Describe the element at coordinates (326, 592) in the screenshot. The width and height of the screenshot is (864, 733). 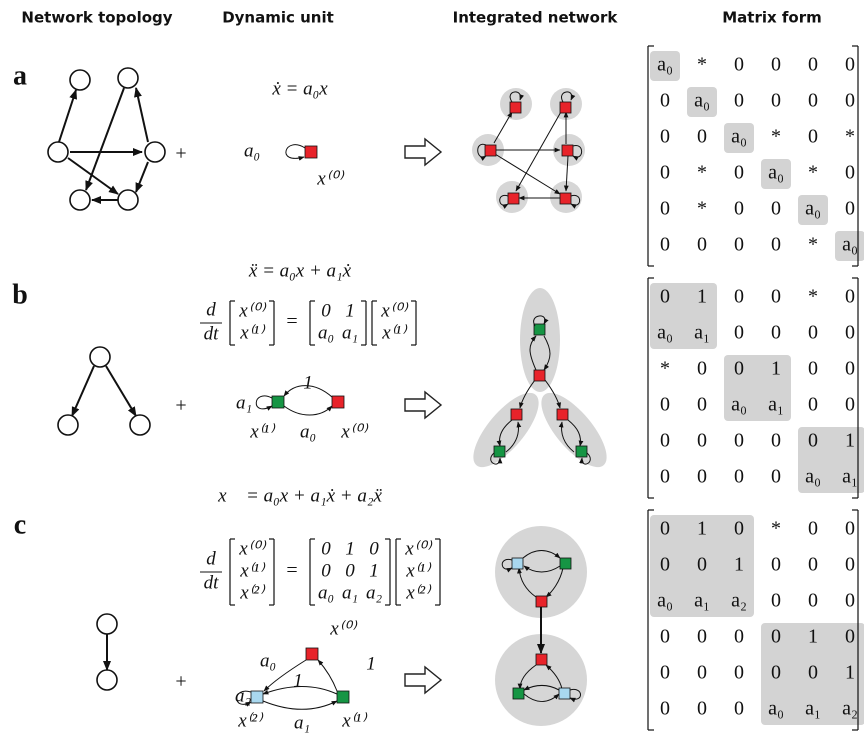
I see `system-entry: a₀` at that location.